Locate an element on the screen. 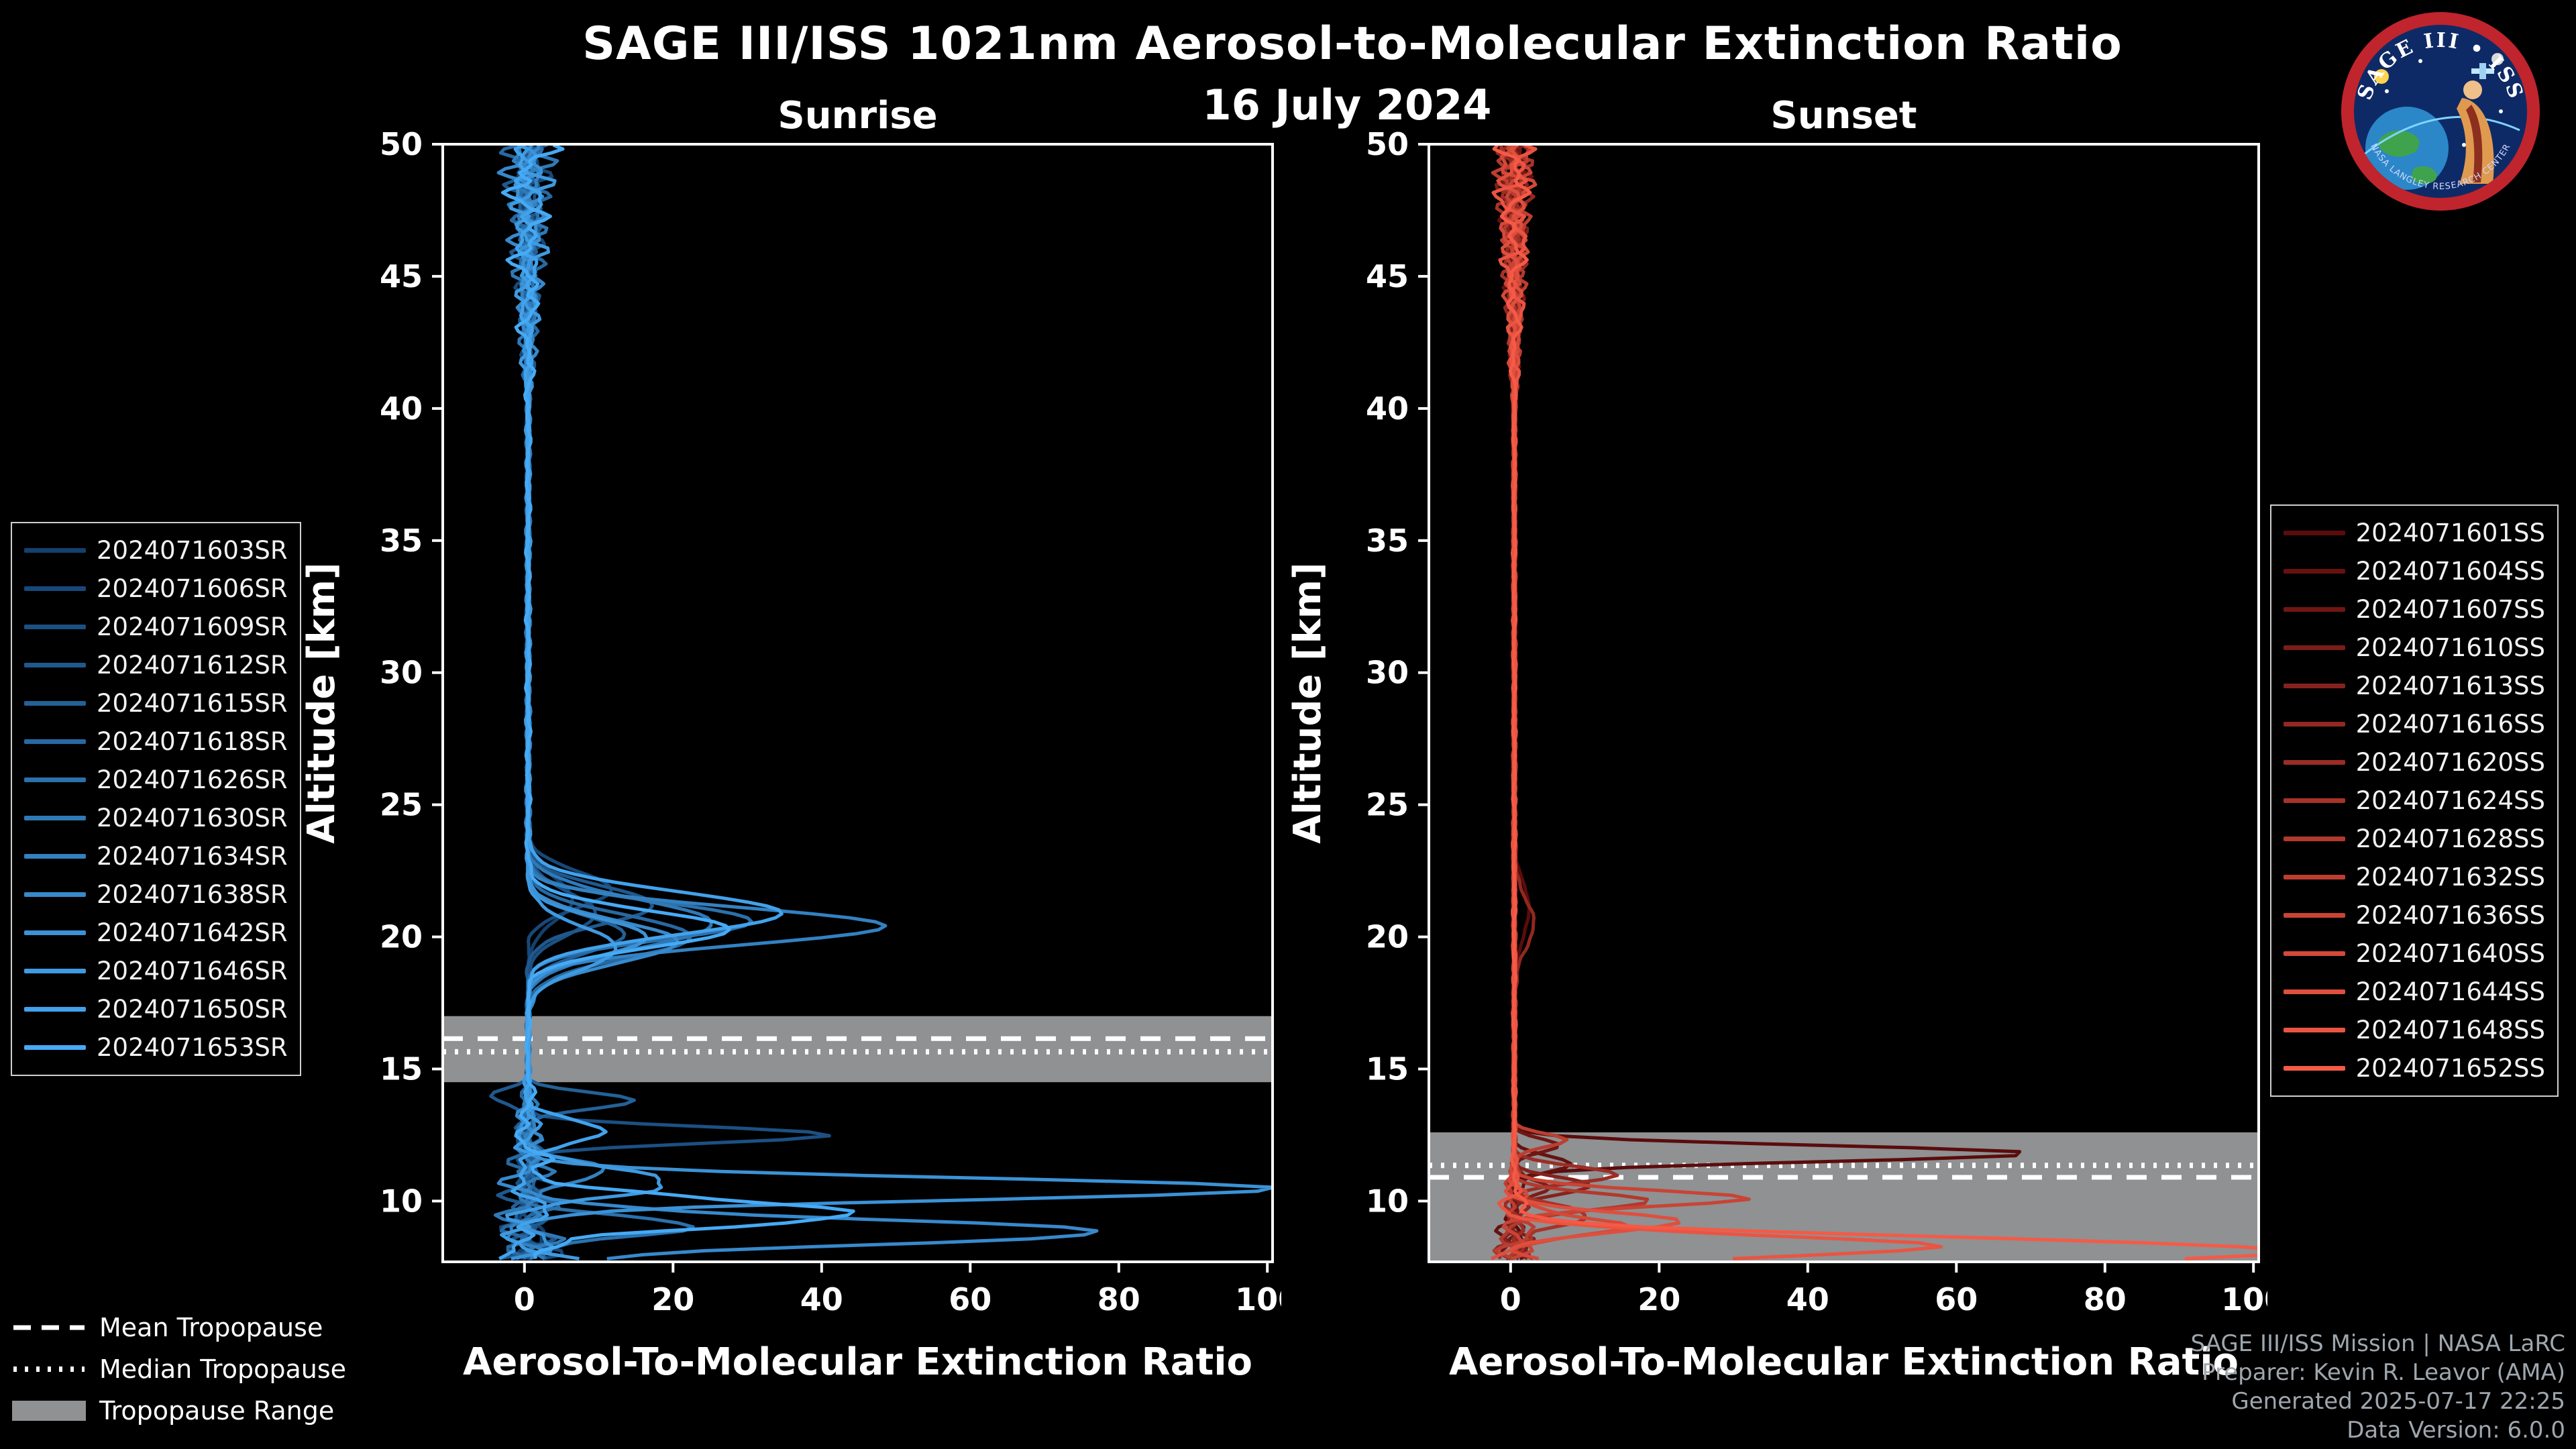  sunrise-ytick-35: 35 is located at coordinates (401, 541).